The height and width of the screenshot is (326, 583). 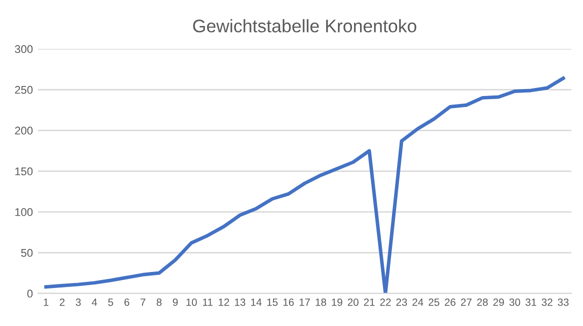 What do you see at coordinates (78, 302) in the screenshot?
I see `x-tick-label: 3` at bounding box center [78, 302].